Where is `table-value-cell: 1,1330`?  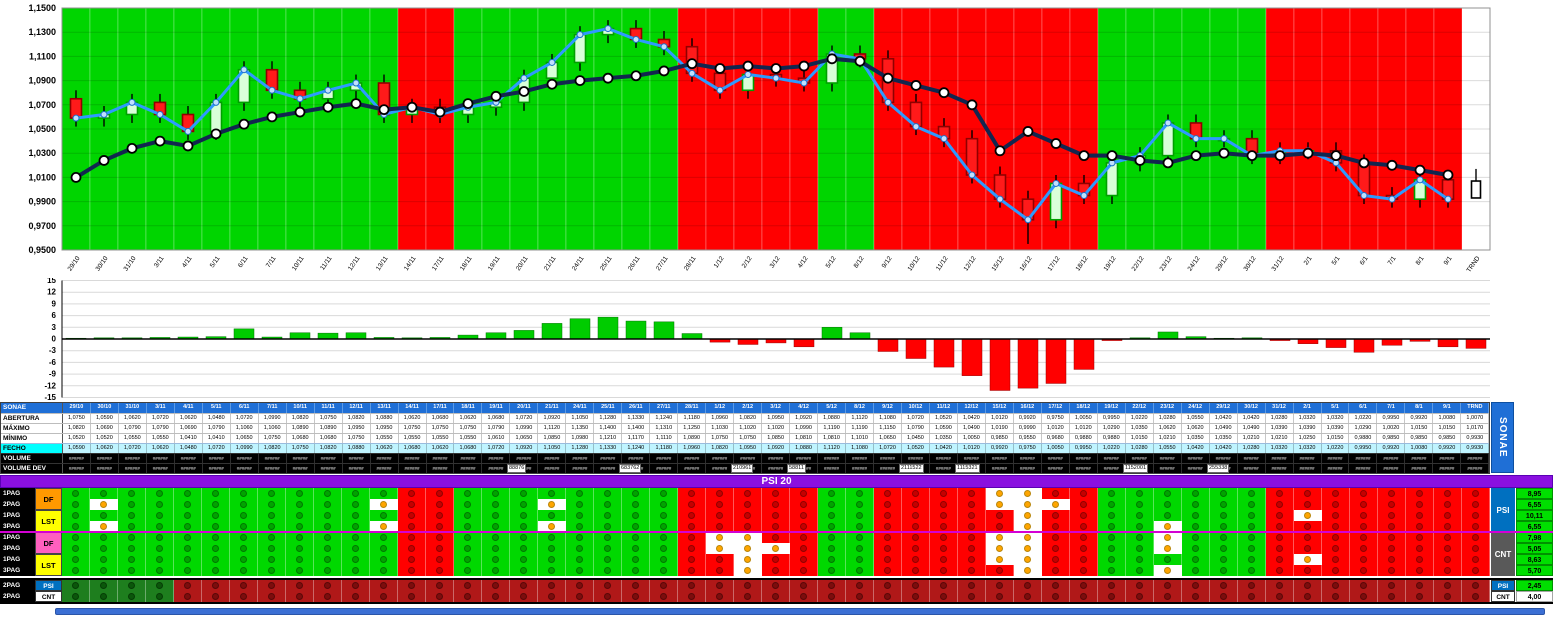 table-value-cell: 1,1330 is located at coordinates (636, 418).